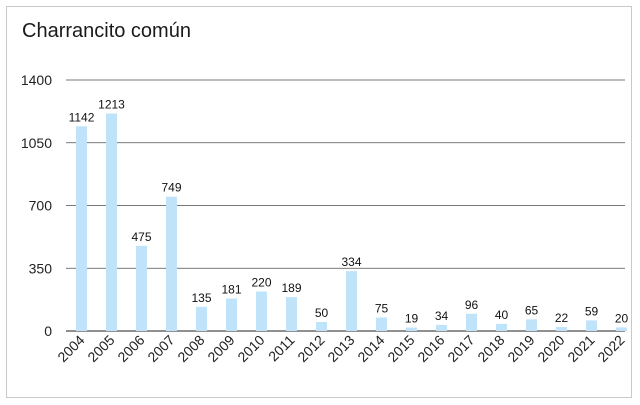 The image size is (640, 405). Describe the element at coordinates (130, 348) in the screenshot. I see `x-tick-label-2006: 2006` at that location.